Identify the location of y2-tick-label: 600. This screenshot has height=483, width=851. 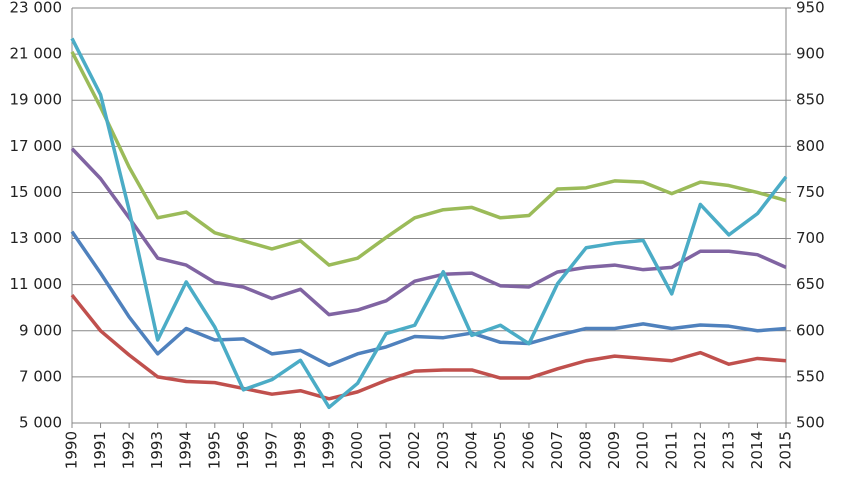
(810, 330).